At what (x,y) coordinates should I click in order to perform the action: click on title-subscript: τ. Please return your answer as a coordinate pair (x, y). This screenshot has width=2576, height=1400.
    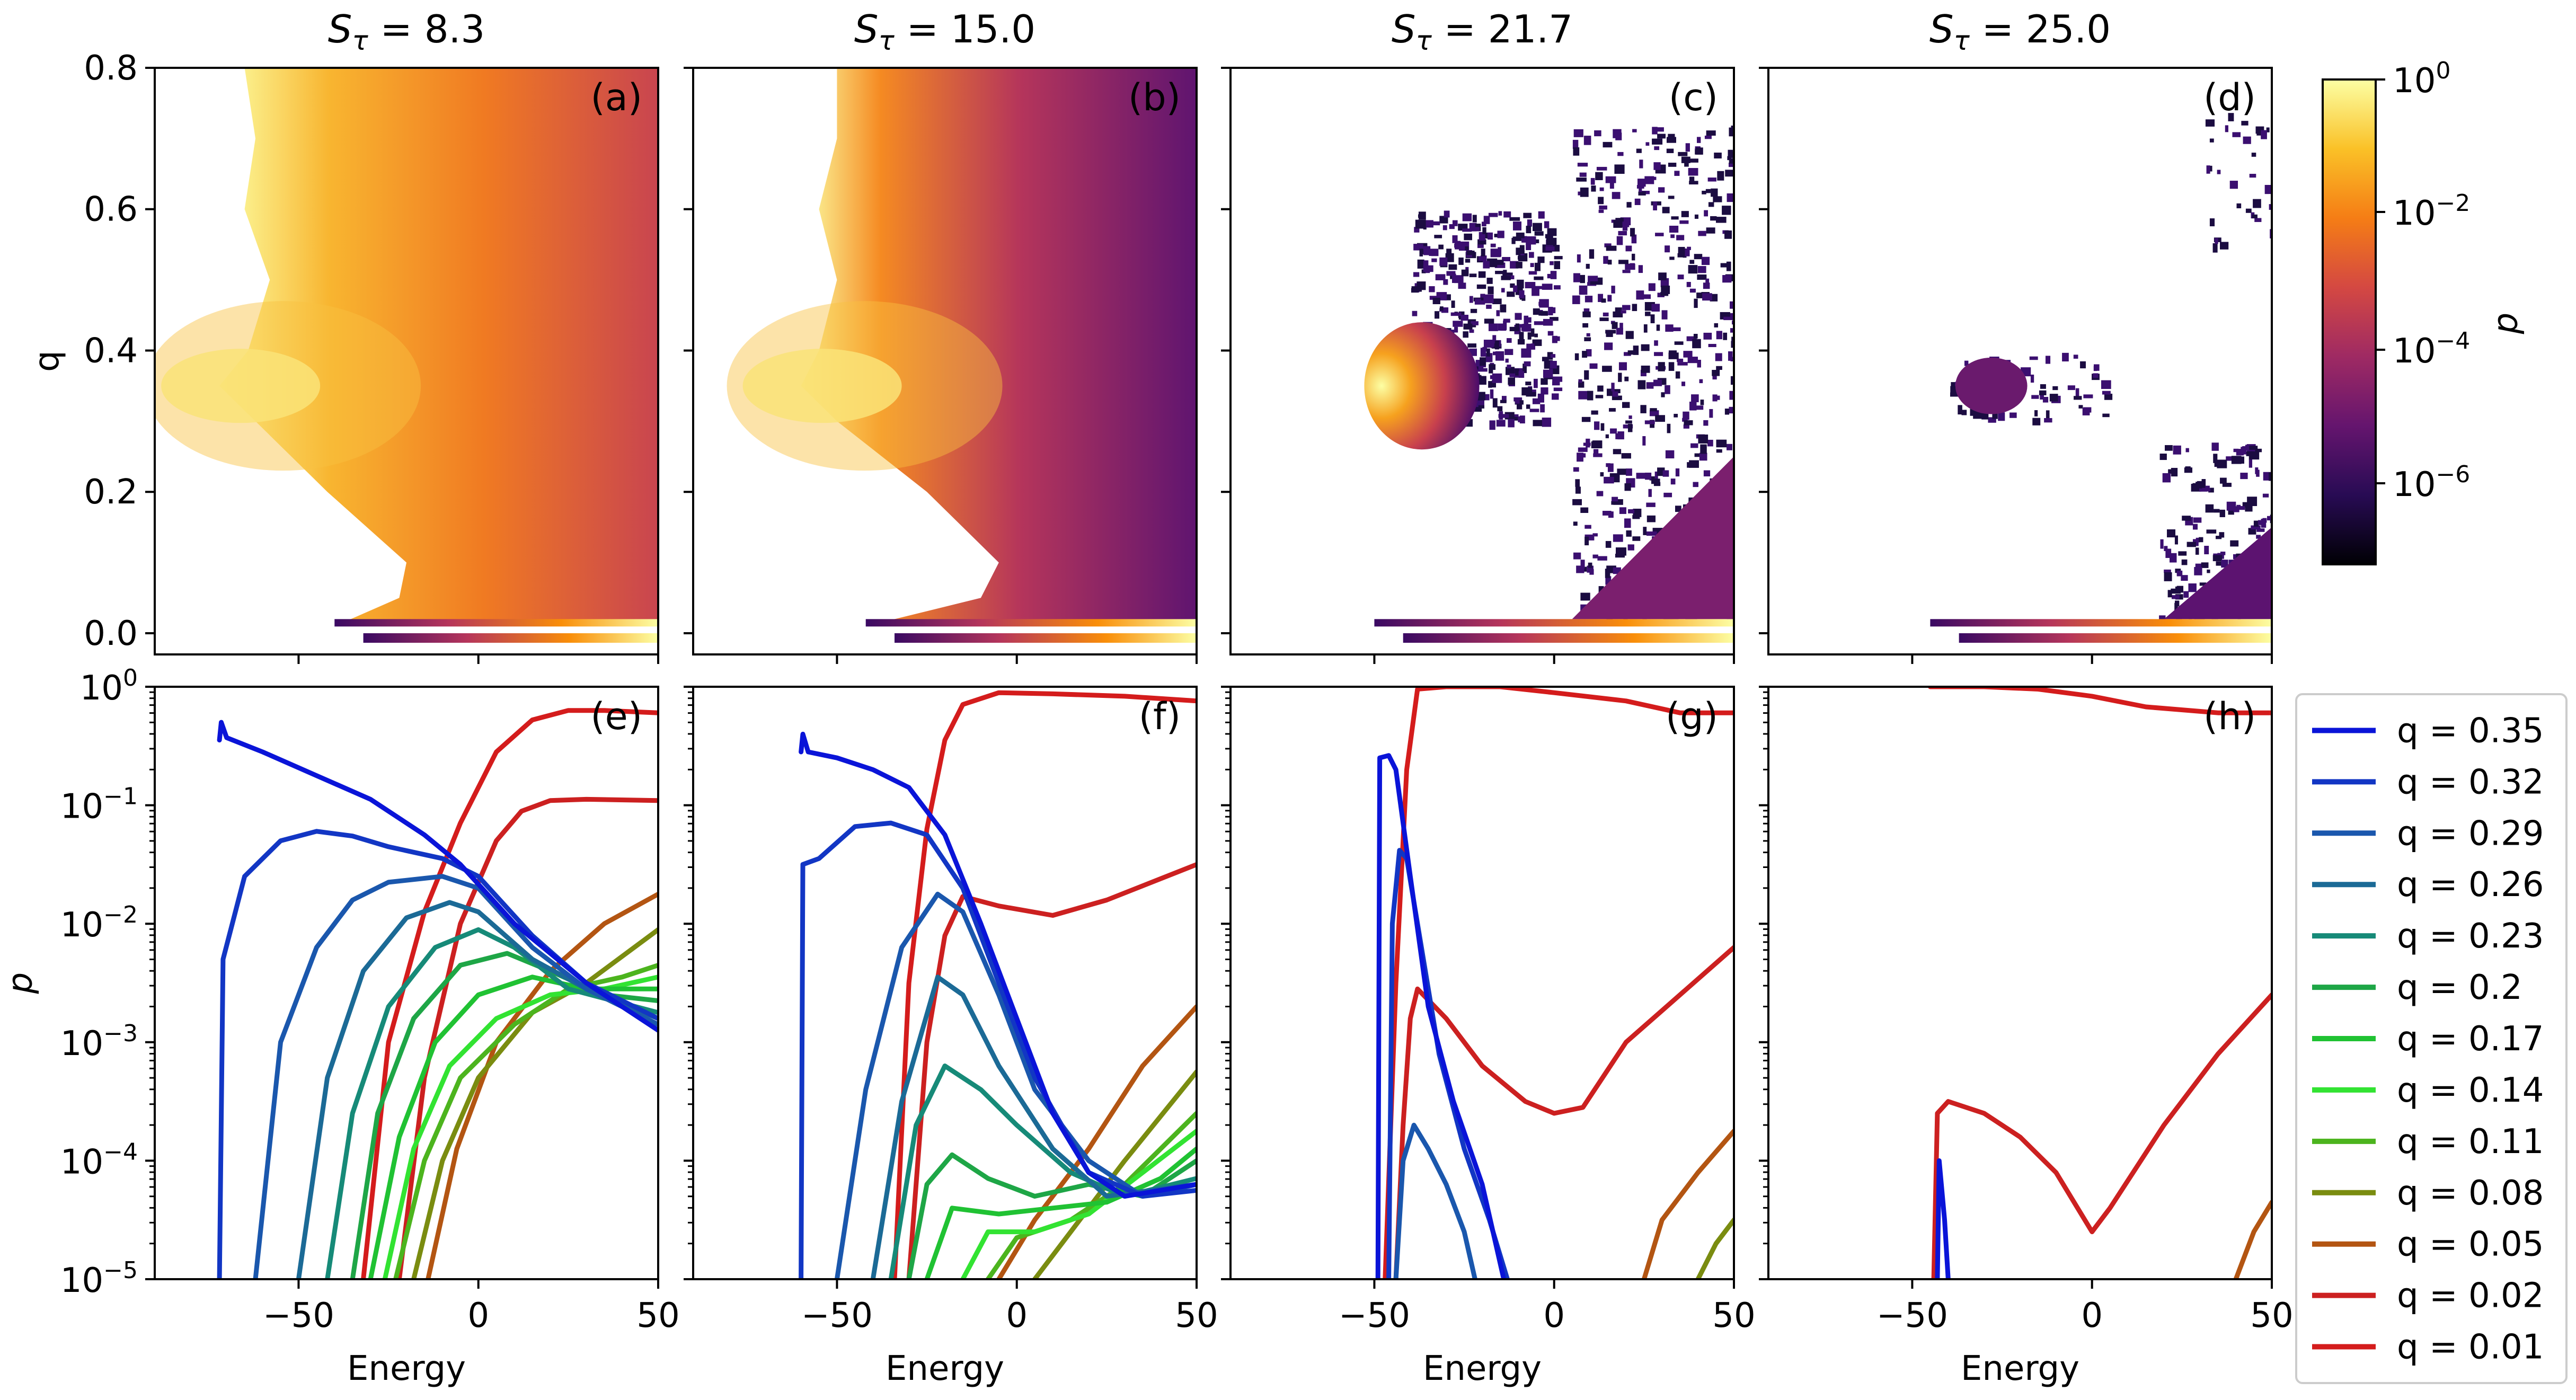
    Looking at the image, I should click on (887, 40).